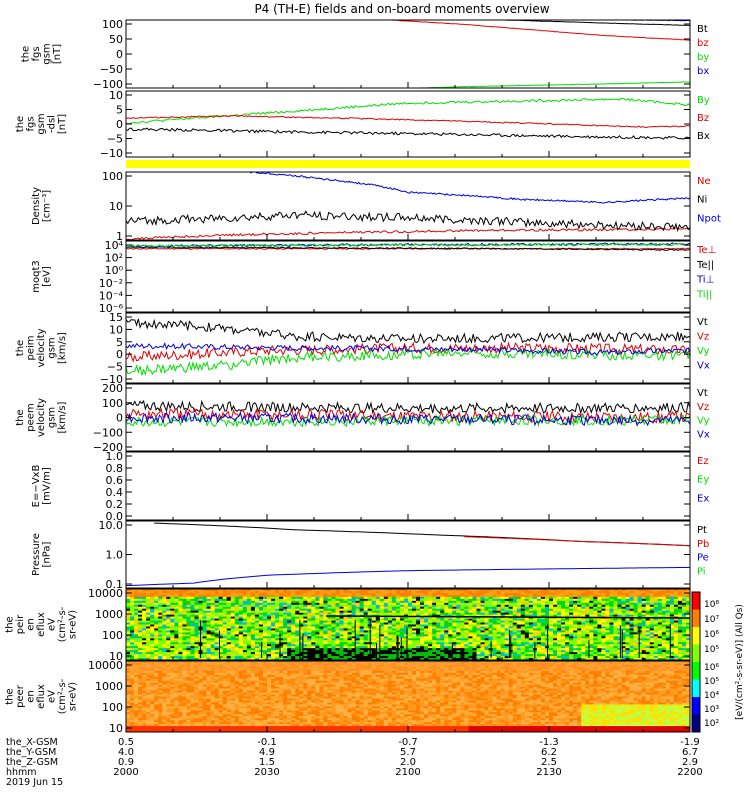 This screenshot has height=800, width=750. Describe the element at coordinates (115, 456) in the screenshot. I see `y-tick-label: 1.0` at that location.